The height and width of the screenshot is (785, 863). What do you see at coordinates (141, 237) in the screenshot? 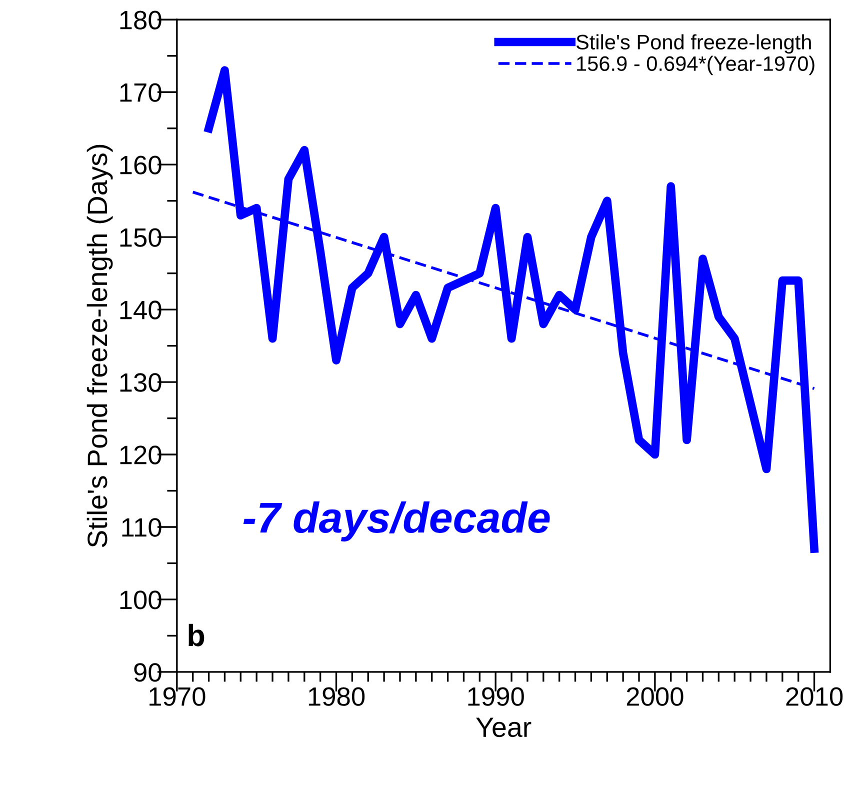
I see `y-tick-label: 150` at bounding box center [141, 237].